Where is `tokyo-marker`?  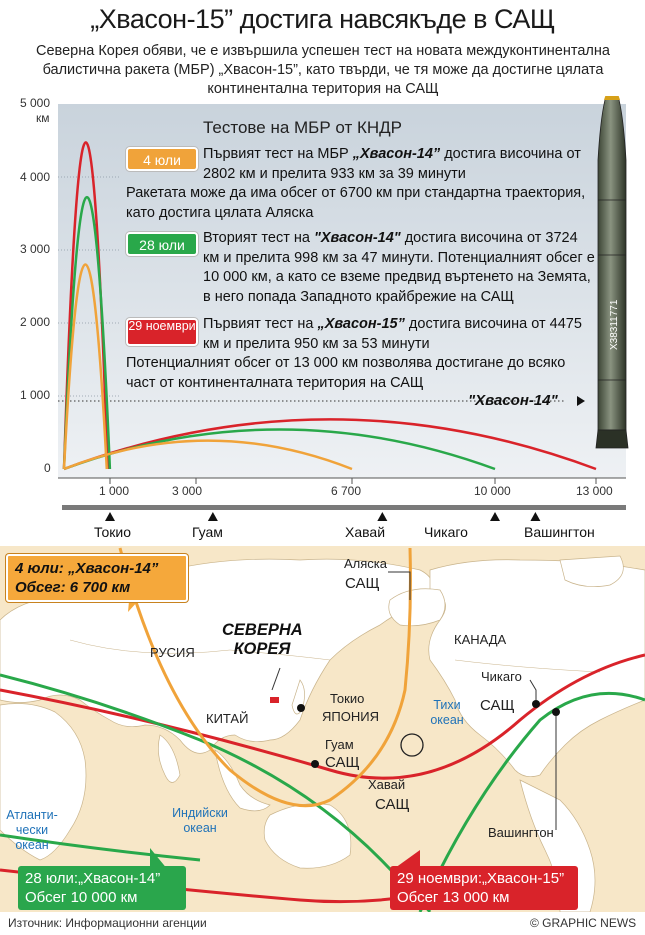 tokyo-marker is located at coordinates (301, 708).